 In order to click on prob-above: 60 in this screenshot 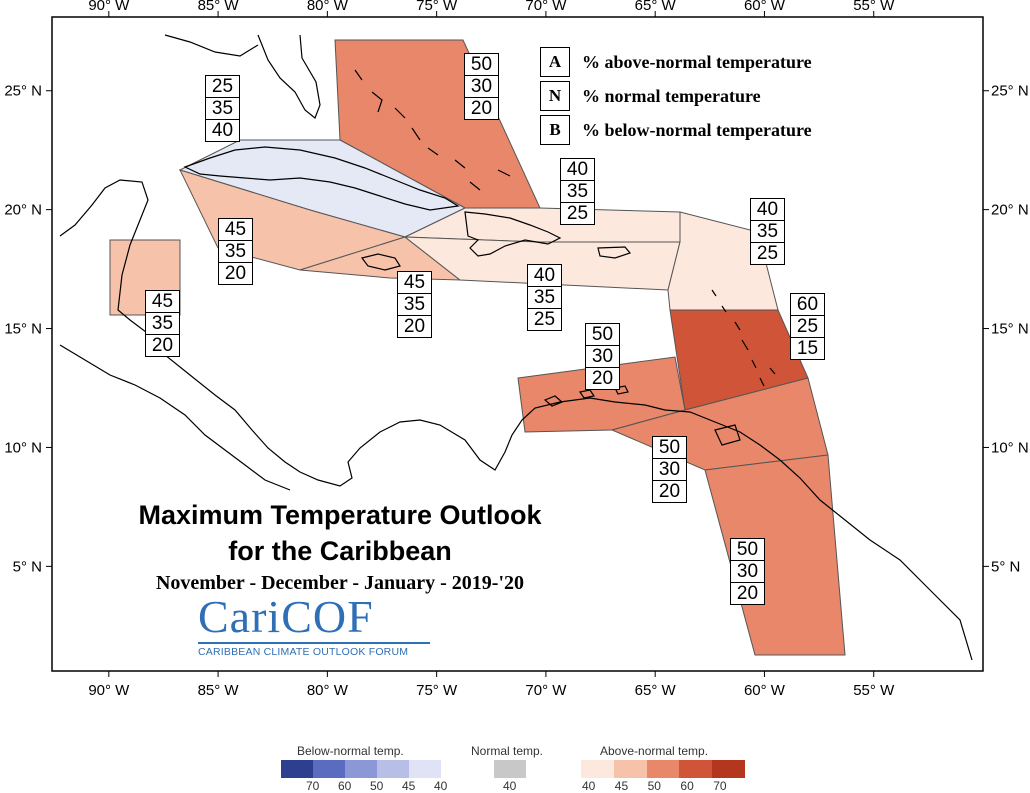, I will do `click(807, 305)`.